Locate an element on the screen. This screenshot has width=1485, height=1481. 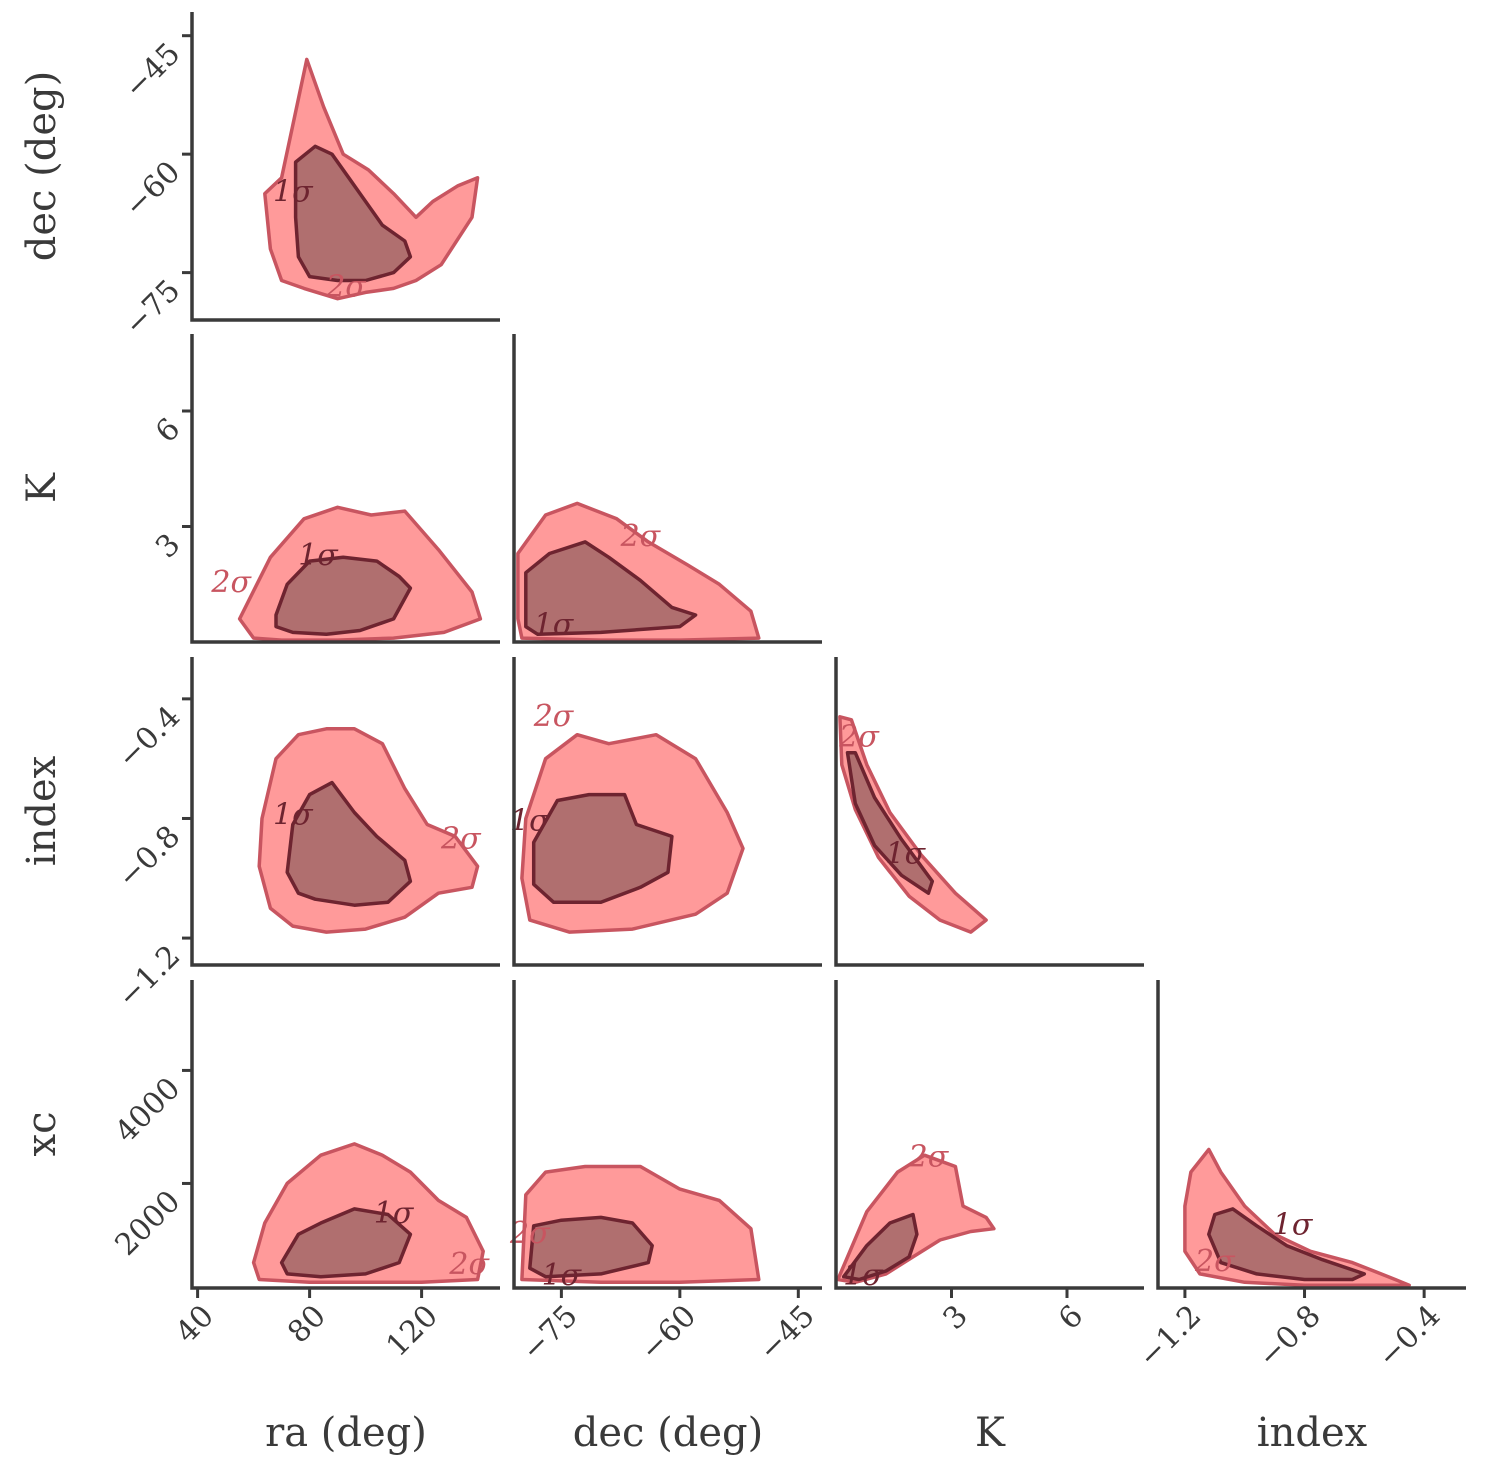
y-axis-label-xc: xc is located at coordinates (42, 1134).